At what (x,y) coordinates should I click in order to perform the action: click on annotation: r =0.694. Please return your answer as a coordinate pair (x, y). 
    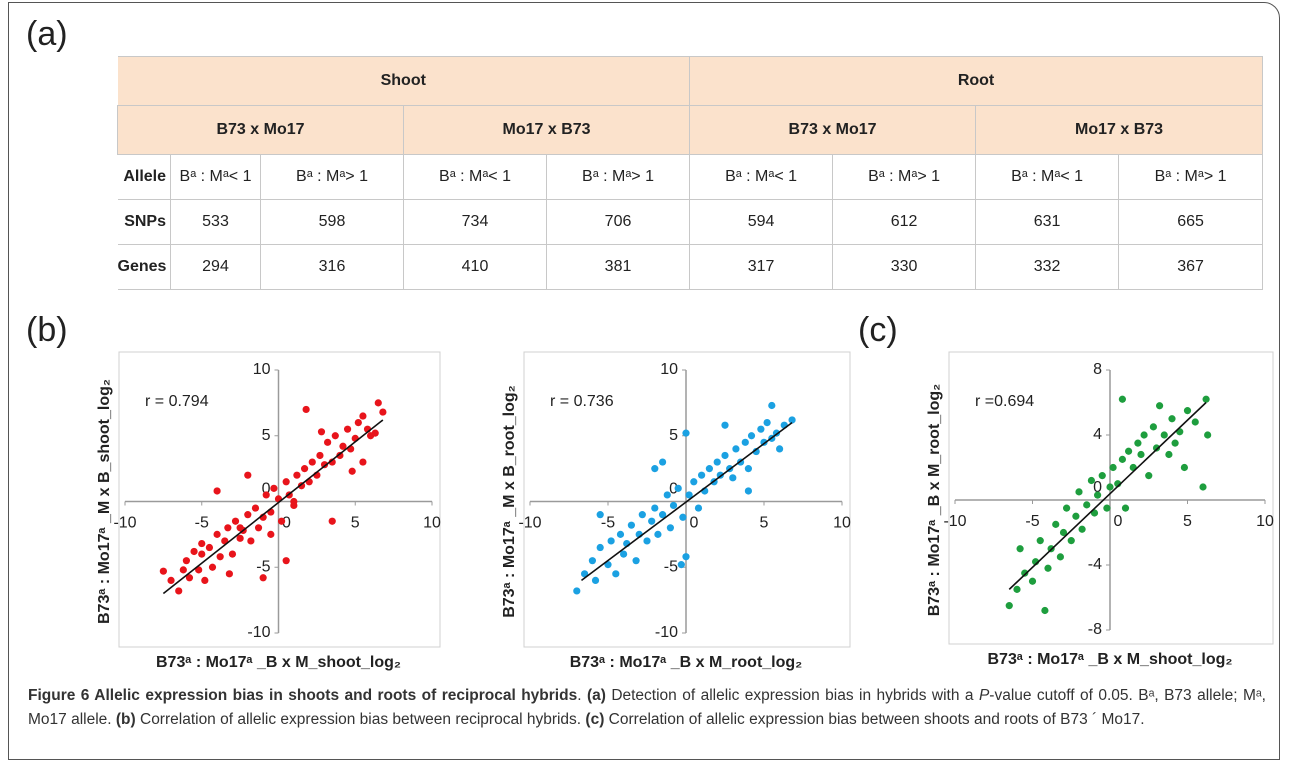
    Looking at the image, I should click on (1004, 401).